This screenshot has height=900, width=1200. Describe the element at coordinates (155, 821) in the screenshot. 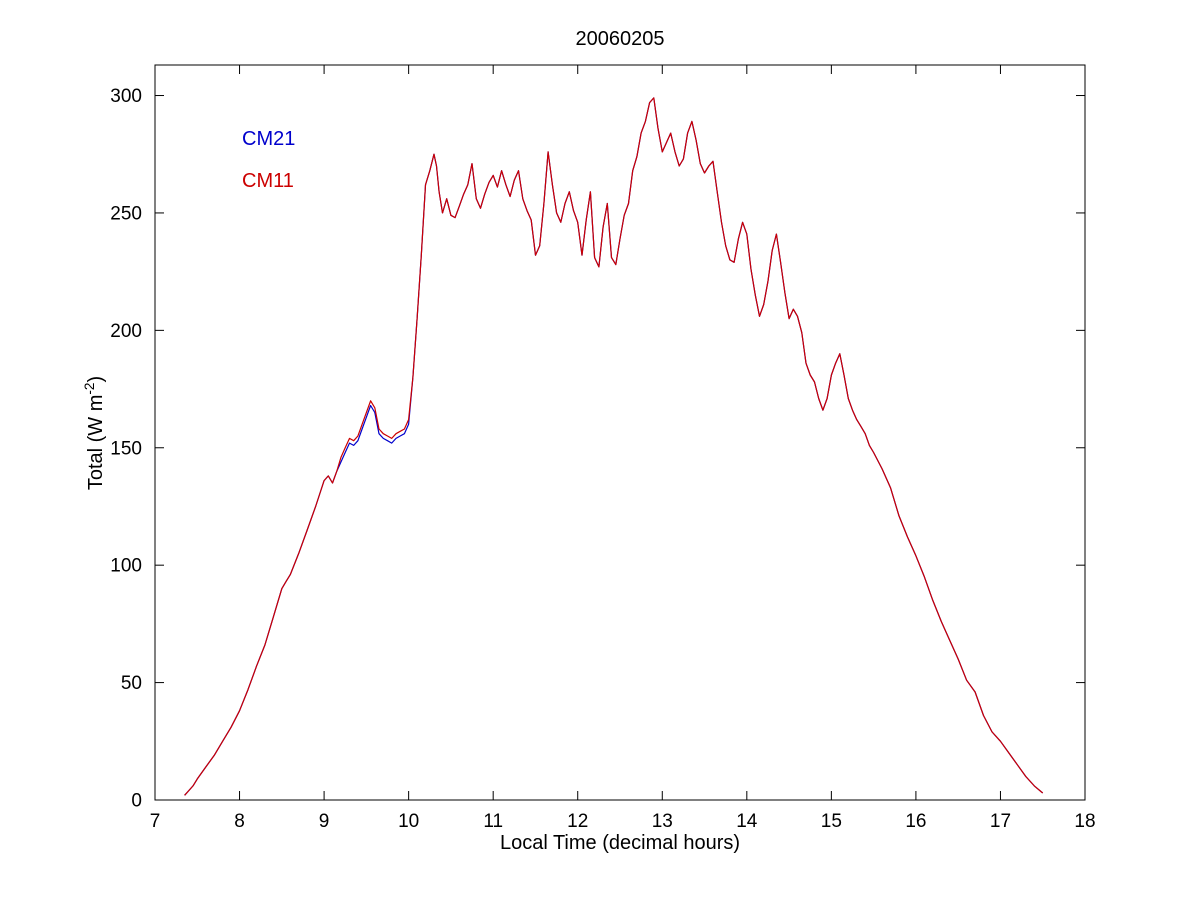

I see `svg-text: 7` at that location.